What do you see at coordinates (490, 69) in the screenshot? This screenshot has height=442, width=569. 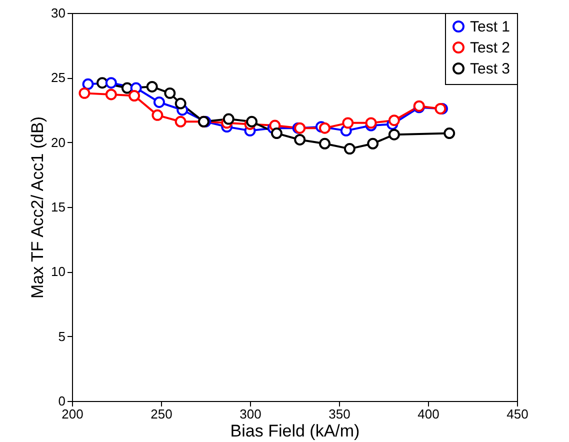 I see `legend-label: Test 3` at bounding box center [490, 69].